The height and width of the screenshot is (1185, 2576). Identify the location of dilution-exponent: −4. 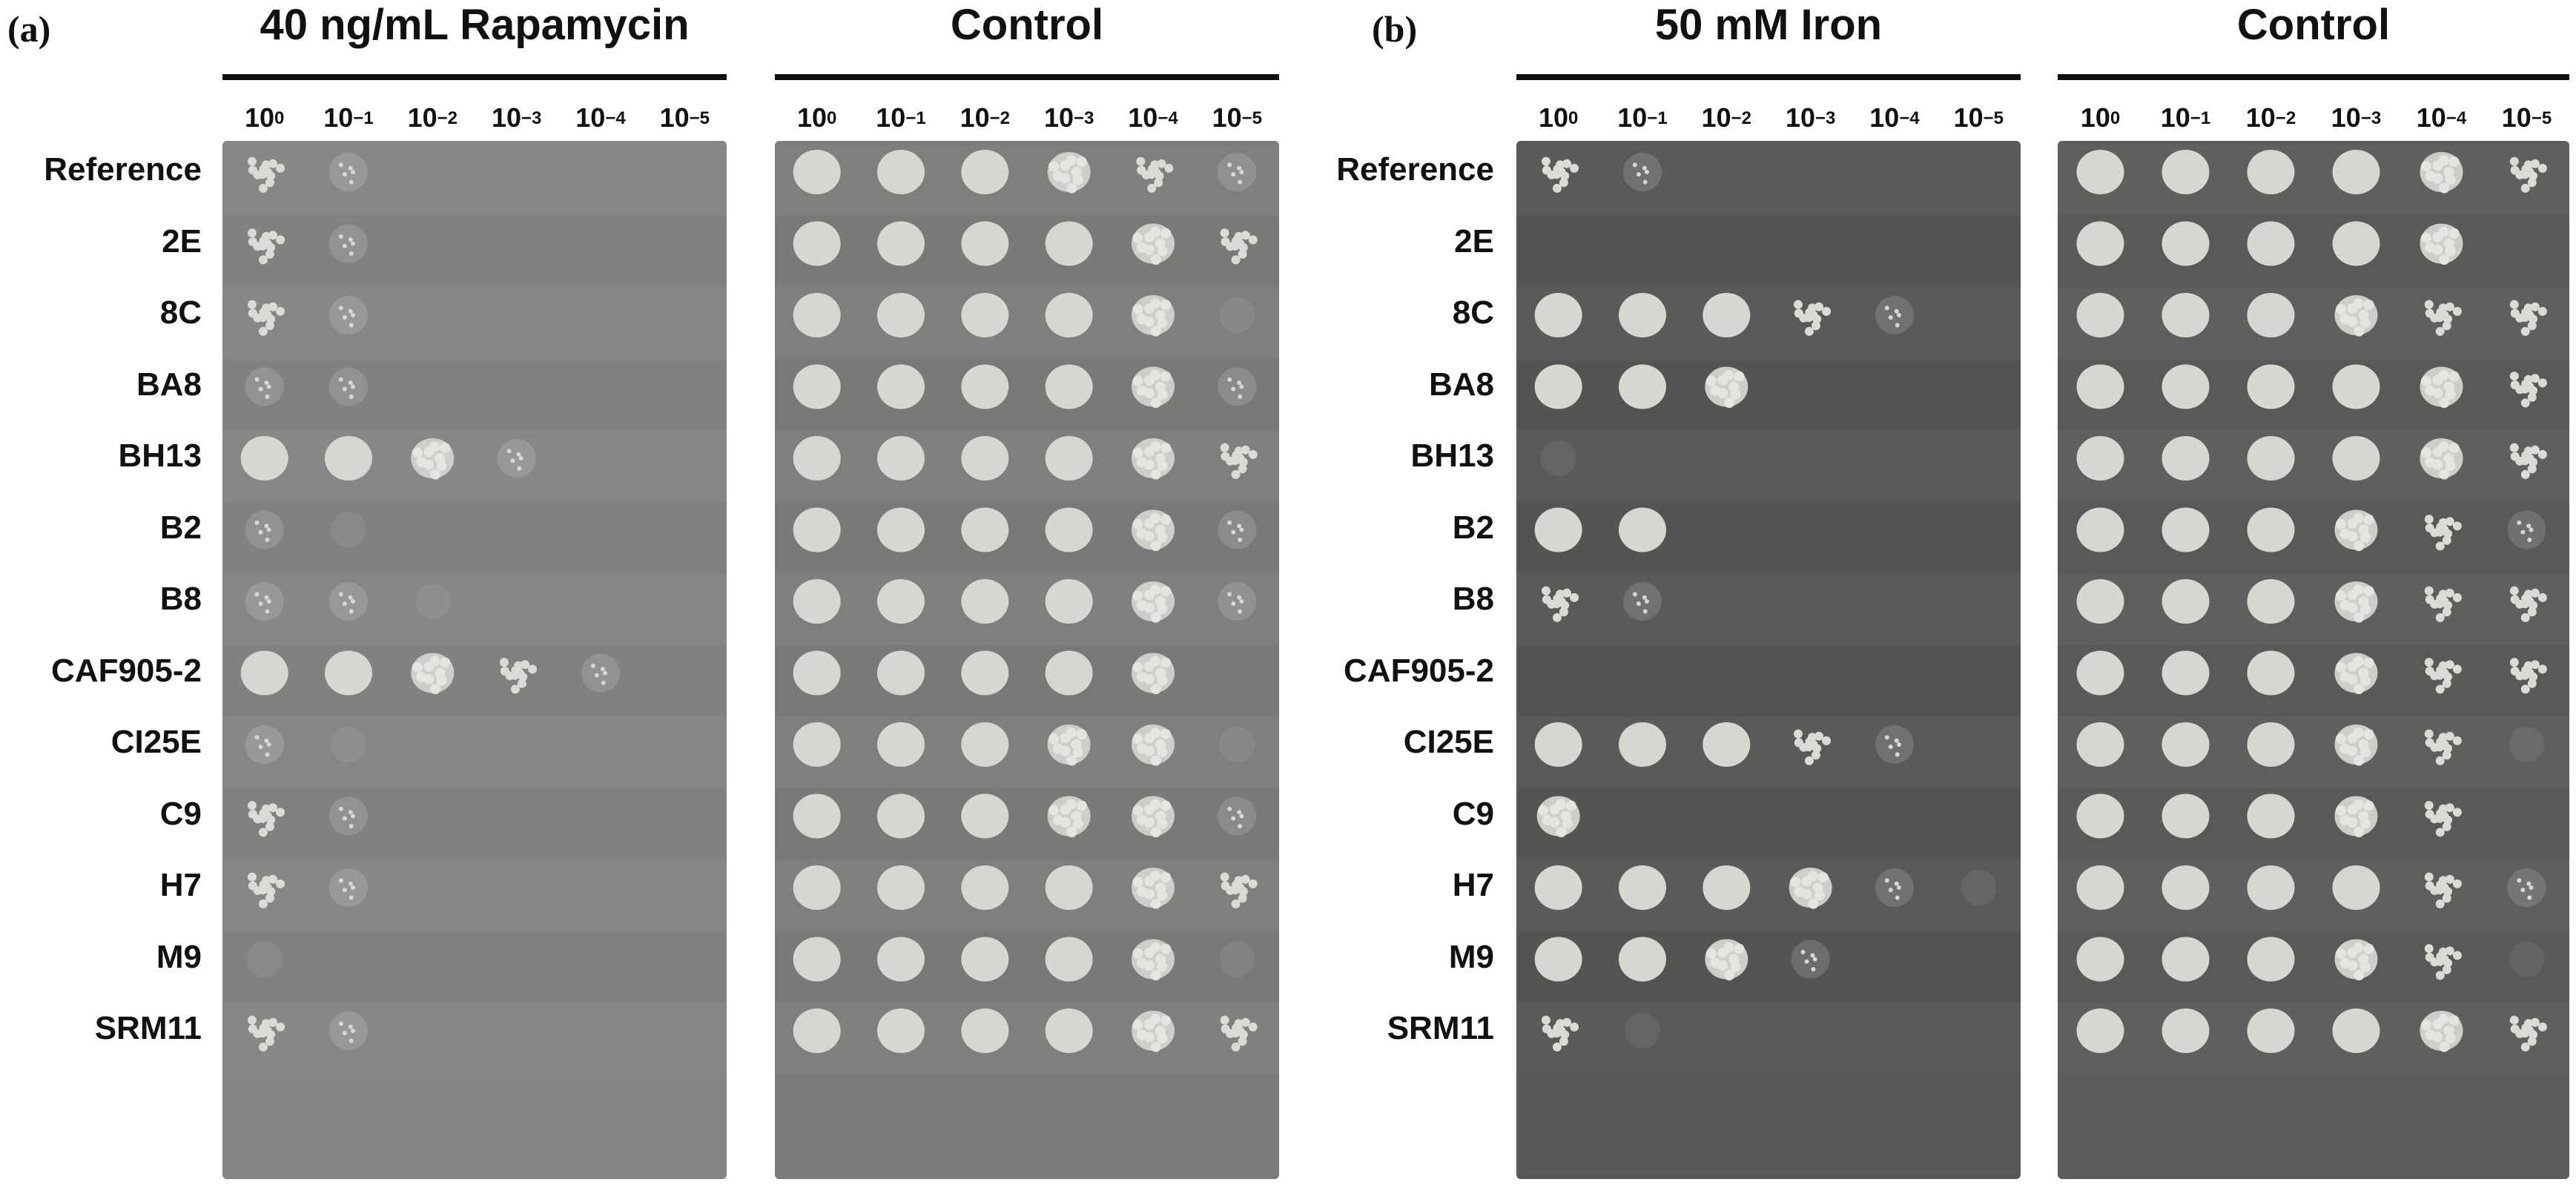
(615, 118).